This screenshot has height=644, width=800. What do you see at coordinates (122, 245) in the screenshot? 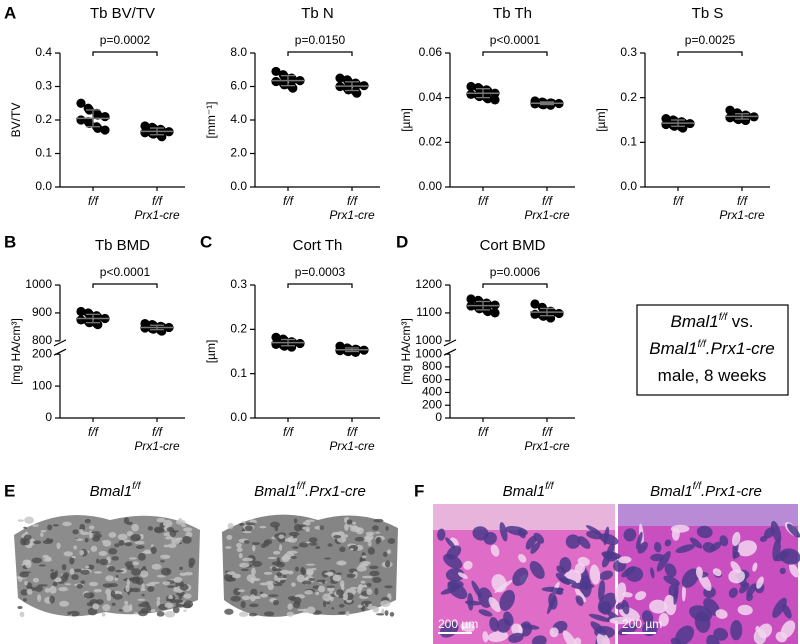
I see `chart-title: Tb BMD` at bounding box center [122, 245].